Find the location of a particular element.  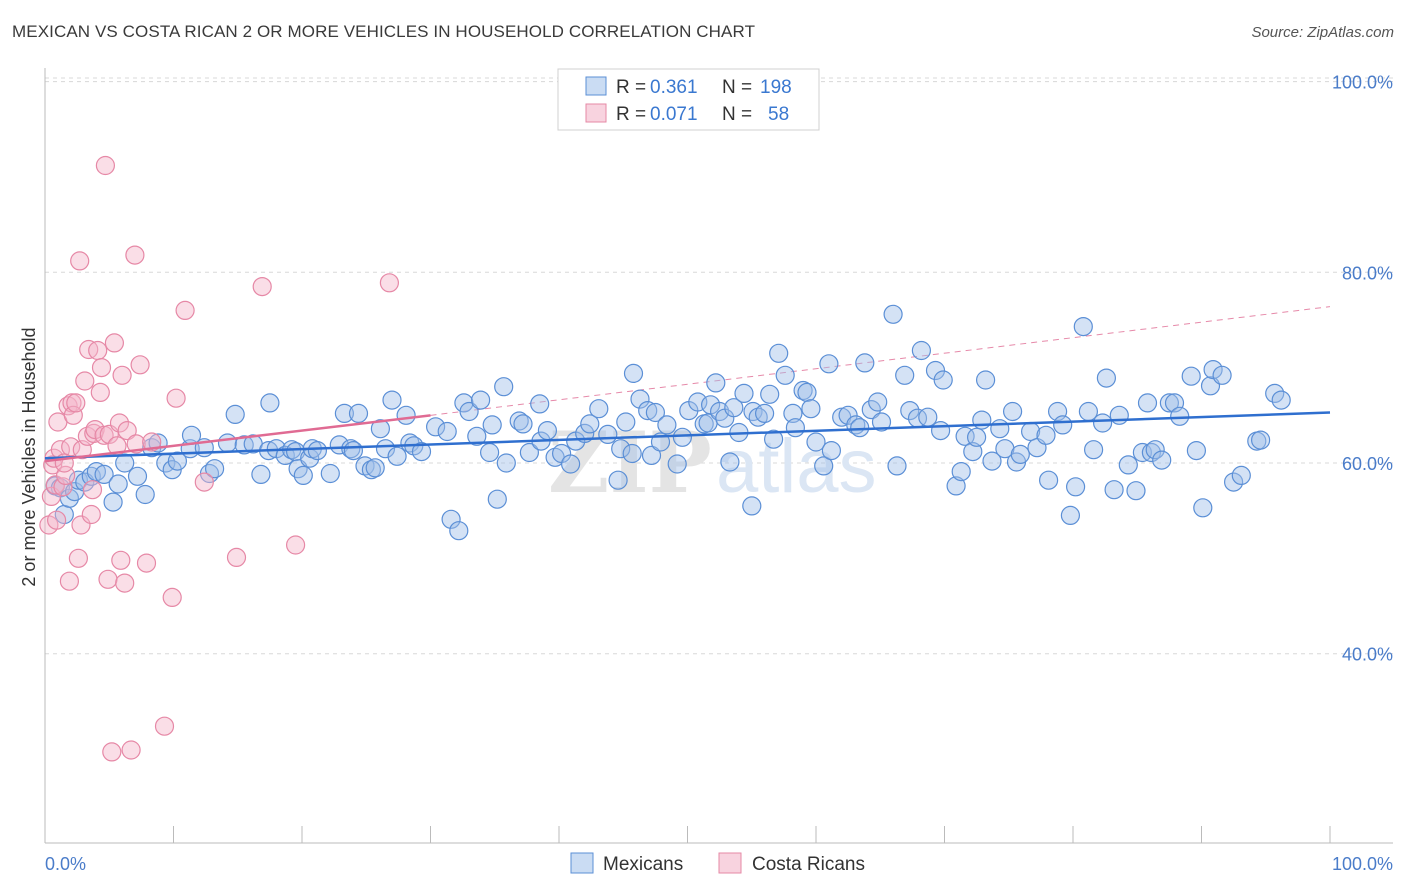

legend-r-value-costa-ricans: 0.071 is located at coordinates (674, 114).